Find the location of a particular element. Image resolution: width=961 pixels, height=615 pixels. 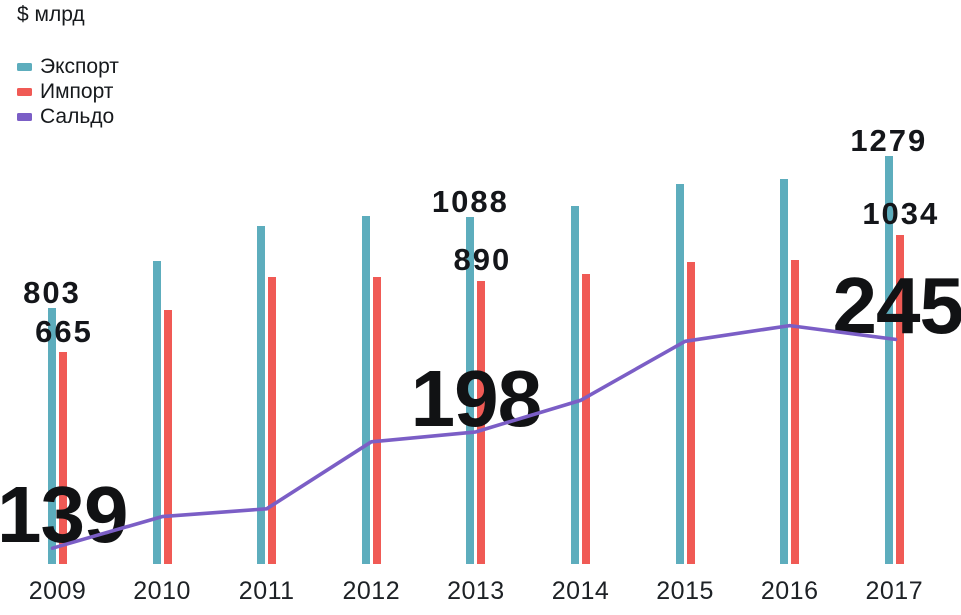

export-value-label: 1279 is located at coordinates (889, 140).